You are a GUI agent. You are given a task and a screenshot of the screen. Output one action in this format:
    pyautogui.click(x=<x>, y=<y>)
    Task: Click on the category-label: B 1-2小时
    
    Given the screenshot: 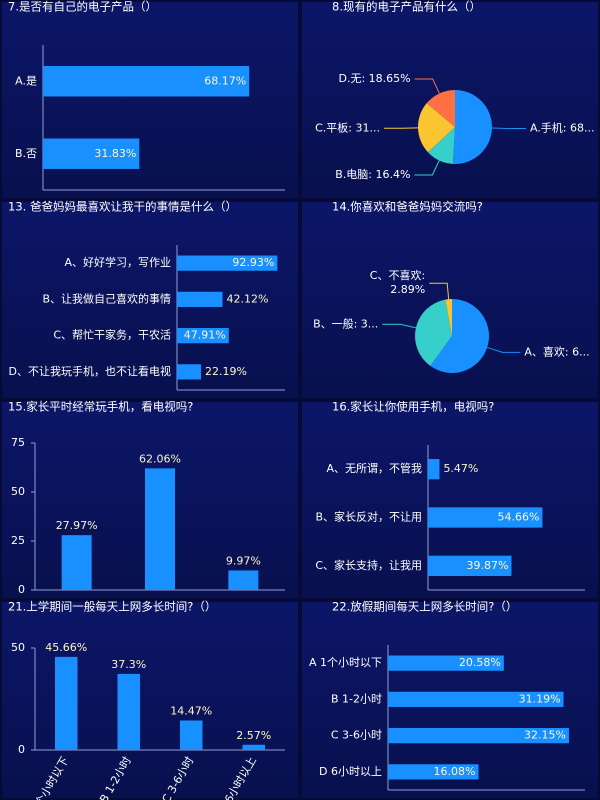 What is the action you would take?
    pyautogui.click(x=356, y=698)
    